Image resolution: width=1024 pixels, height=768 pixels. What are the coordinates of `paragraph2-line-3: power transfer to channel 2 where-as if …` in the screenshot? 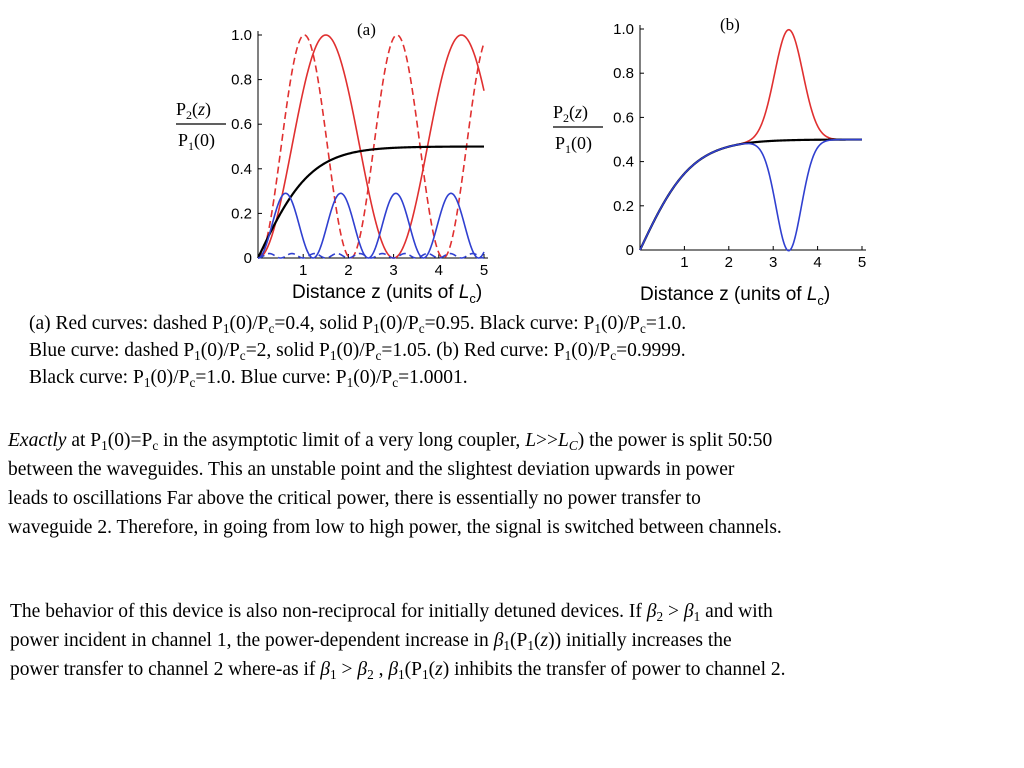 It's located at (398, 670).